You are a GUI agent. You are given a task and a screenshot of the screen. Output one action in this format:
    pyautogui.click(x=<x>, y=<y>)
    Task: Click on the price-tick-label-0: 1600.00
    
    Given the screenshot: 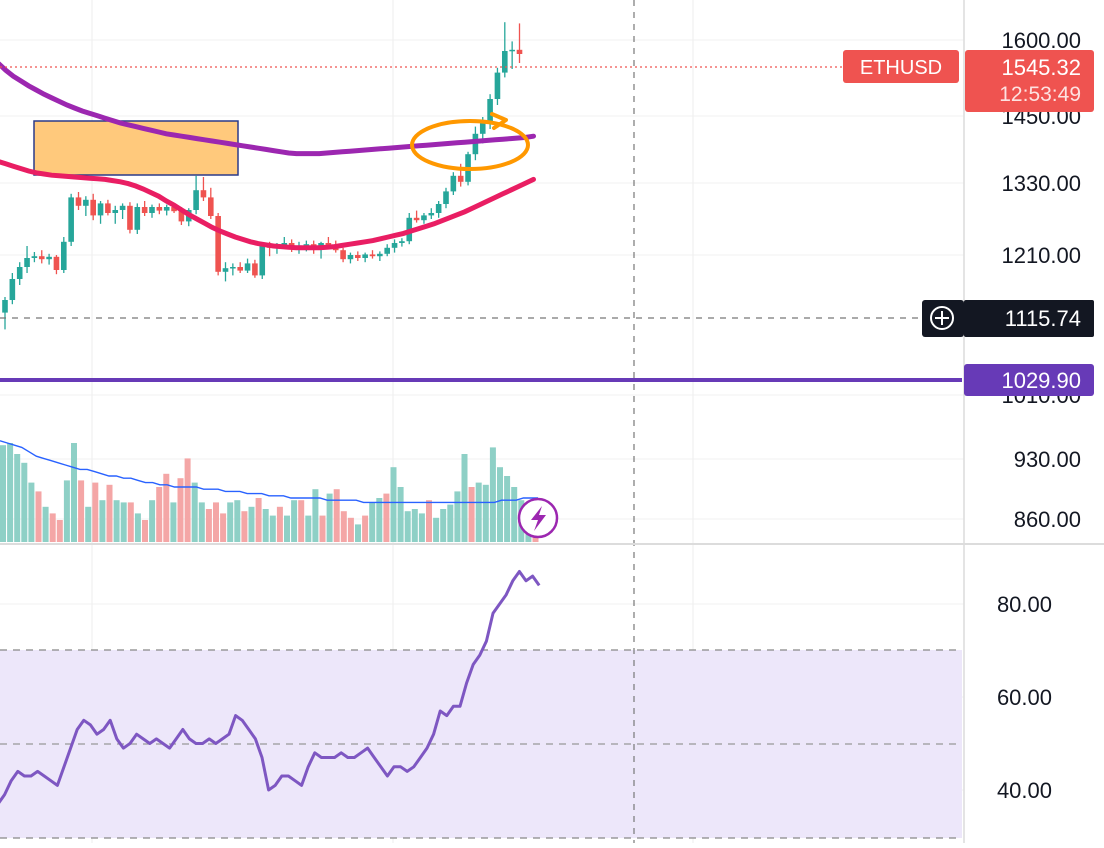 What is the action you would take?
    pyautogui.click(x=1041, y=40)
    